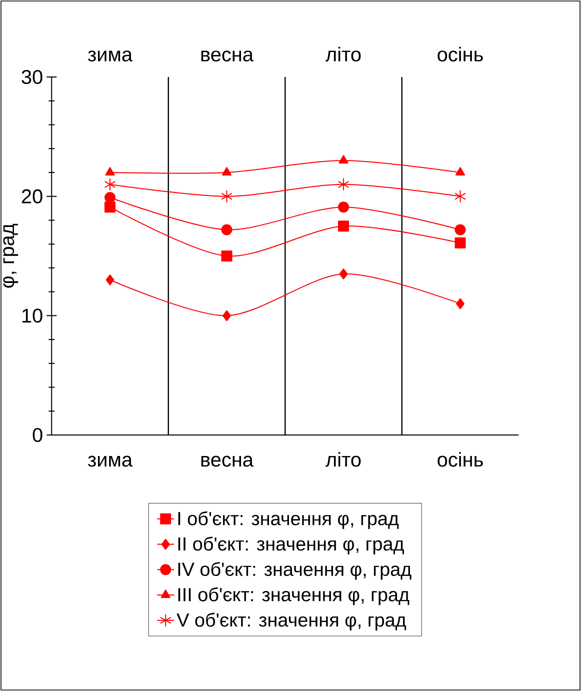 The width and height of the screenshot is (581, 691). What do you see at coordinates (460, 54) in the screenshot?
I see `x-tick-label: осінь` at bounding box center [460, 54].